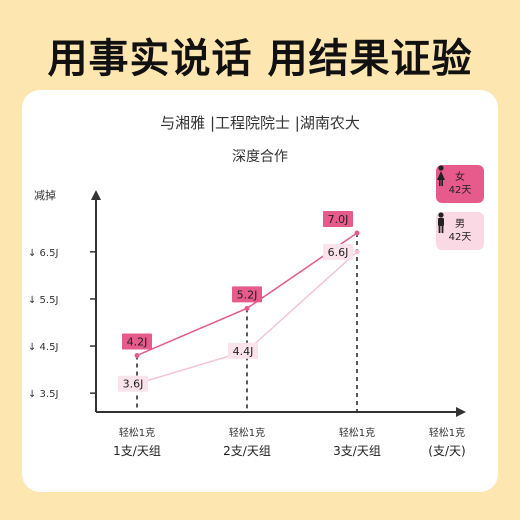 The image size is (520, 520). I want to click on data-label: 6.6J, so click(338, 252).